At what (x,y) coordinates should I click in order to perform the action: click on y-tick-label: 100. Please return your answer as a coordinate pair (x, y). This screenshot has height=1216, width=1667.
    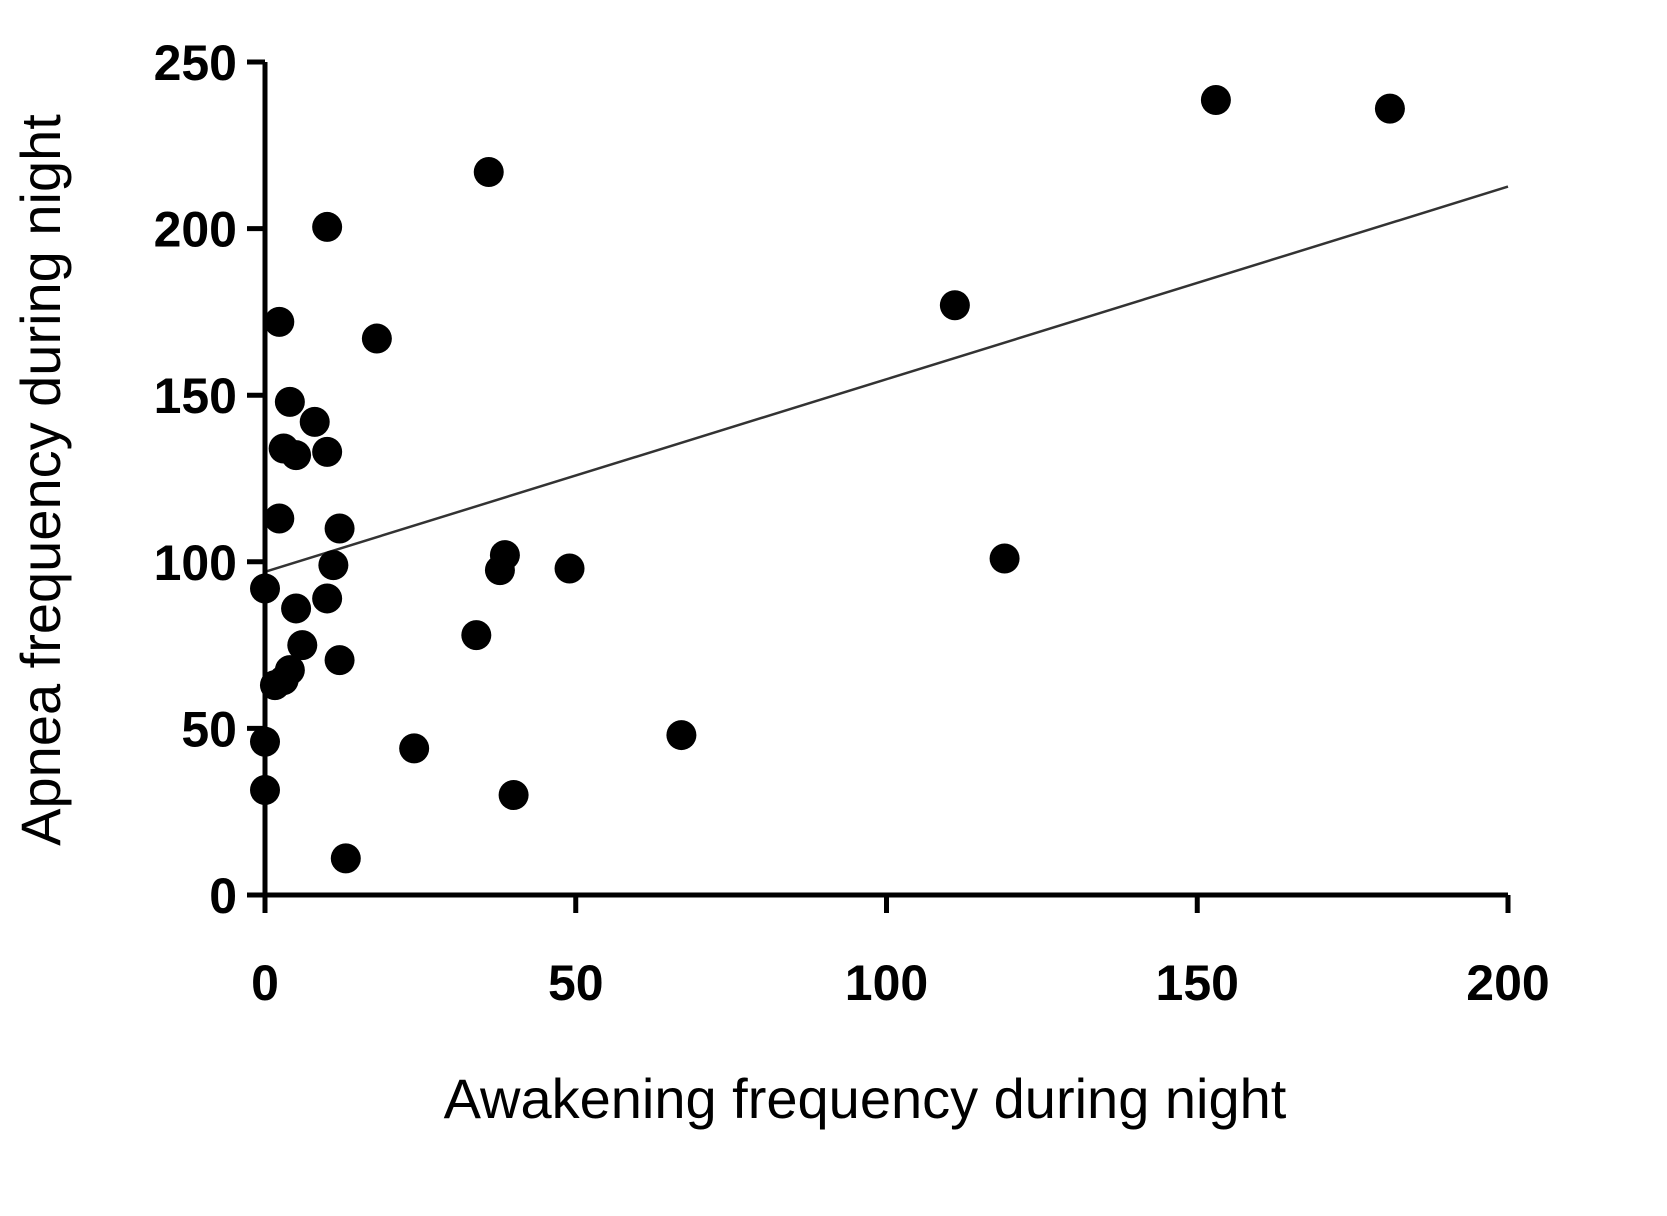
    Looking at the image, I should click on (195, 563).